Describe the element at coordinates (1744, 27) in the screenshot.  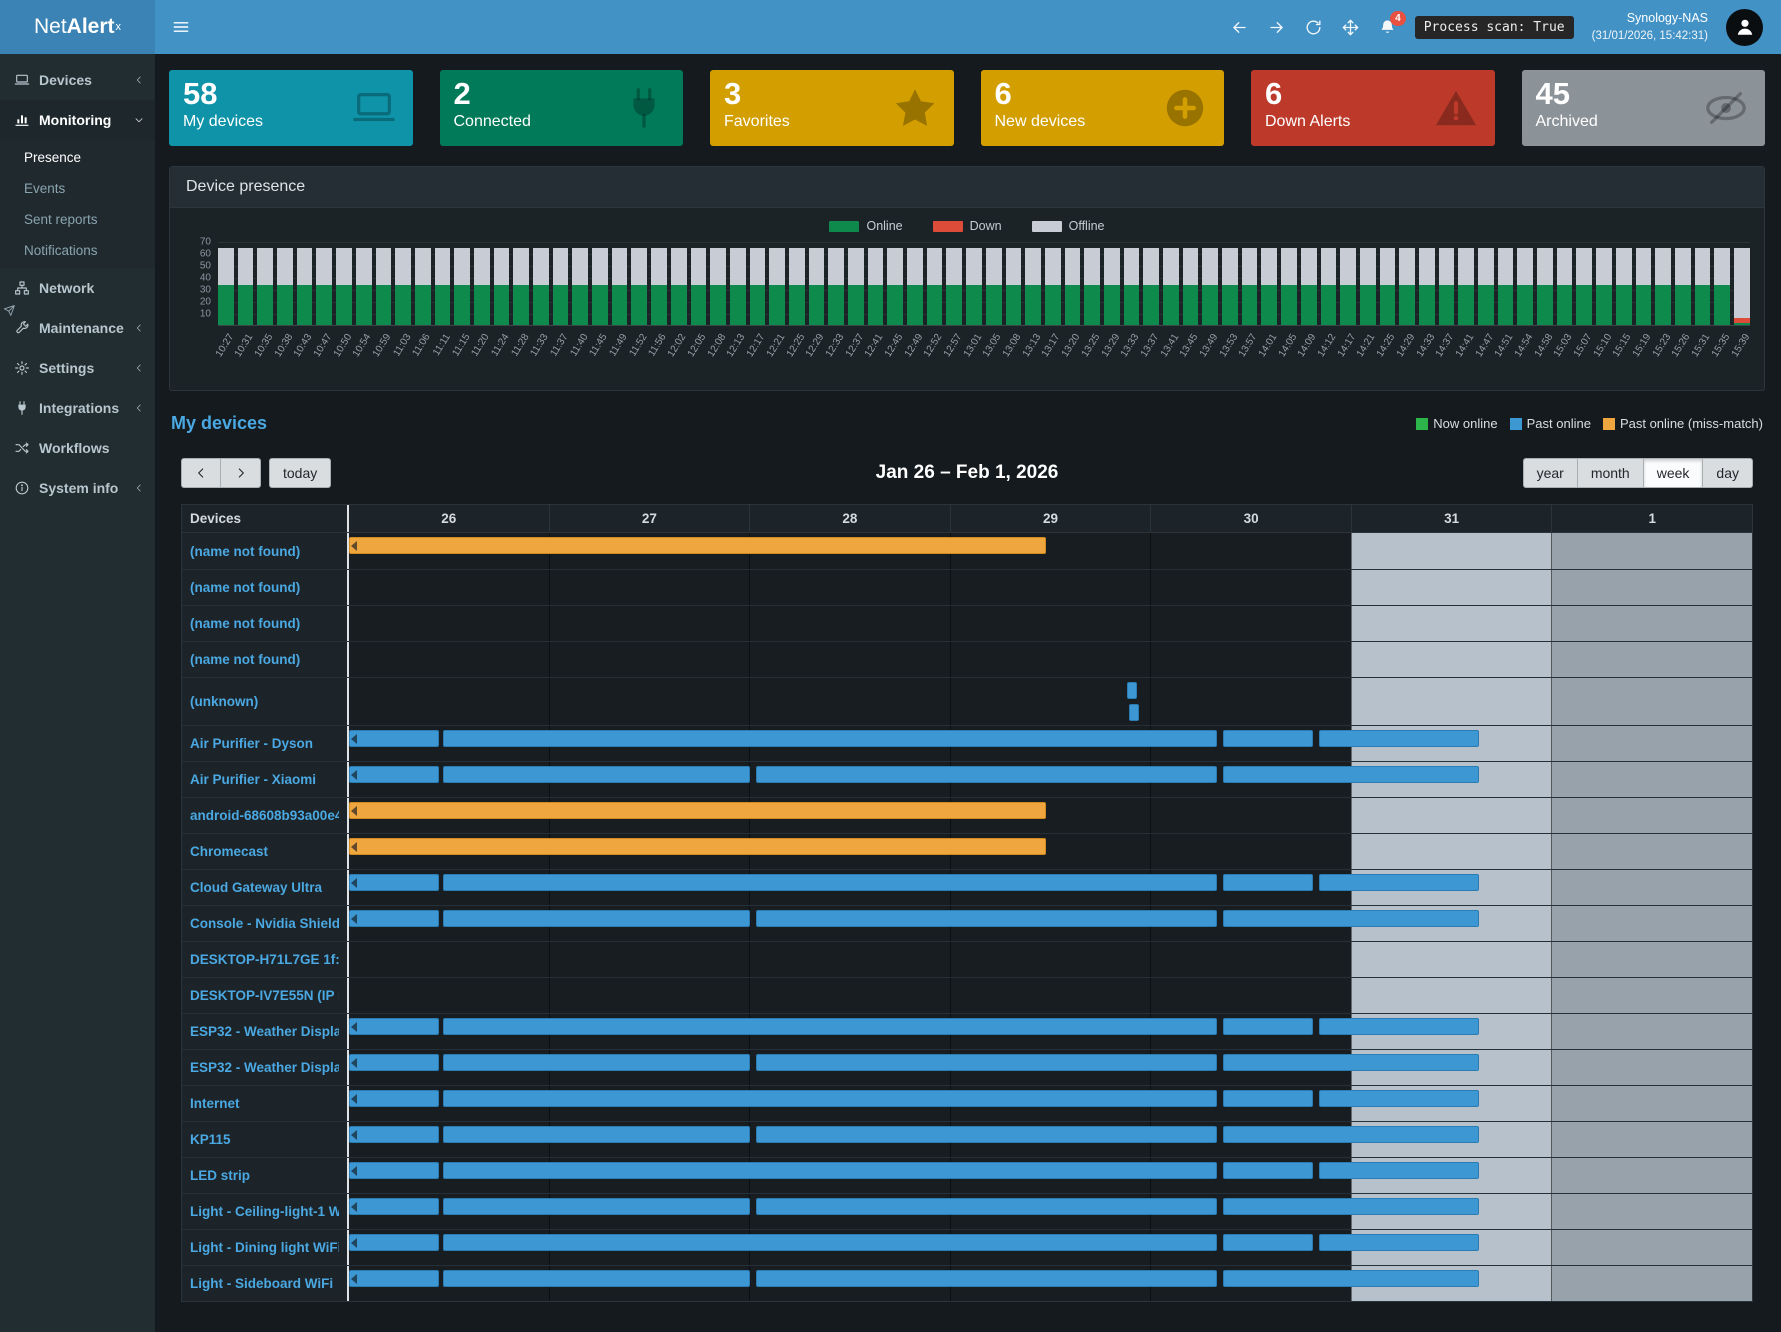
I see `user-avatar` at that location.